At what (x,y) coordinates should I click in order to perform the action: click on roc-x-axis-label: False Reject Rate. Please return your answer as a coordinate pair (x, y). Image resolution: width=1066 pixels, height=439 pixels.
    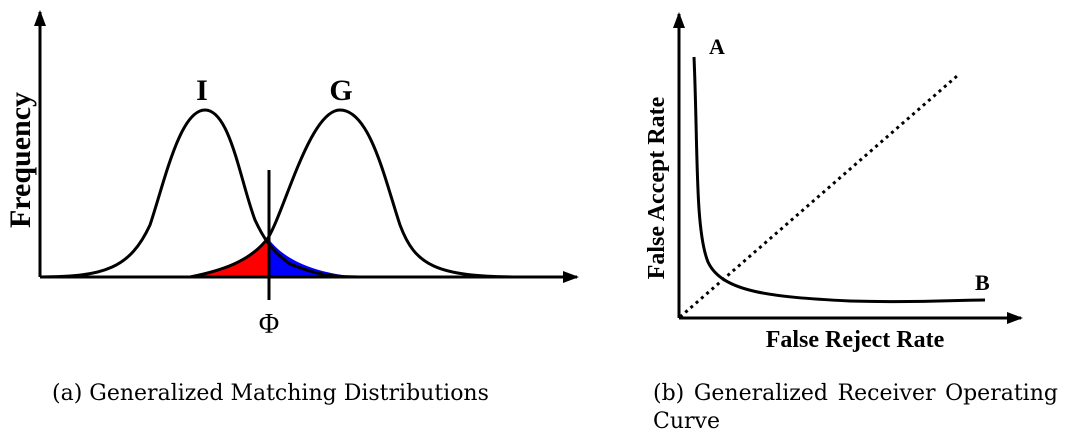
    Looking at the image, I should click on (855, 340).